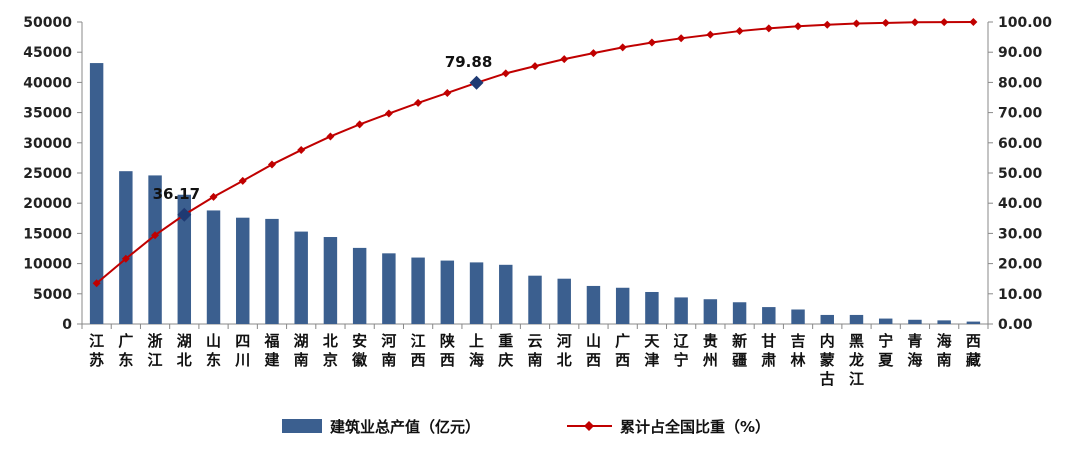 This screenshot has width=1080, height=459. Describe the element at coordinates (47, 114) in the screenshot. I see `y-left-tick-label: 35000` at that location.